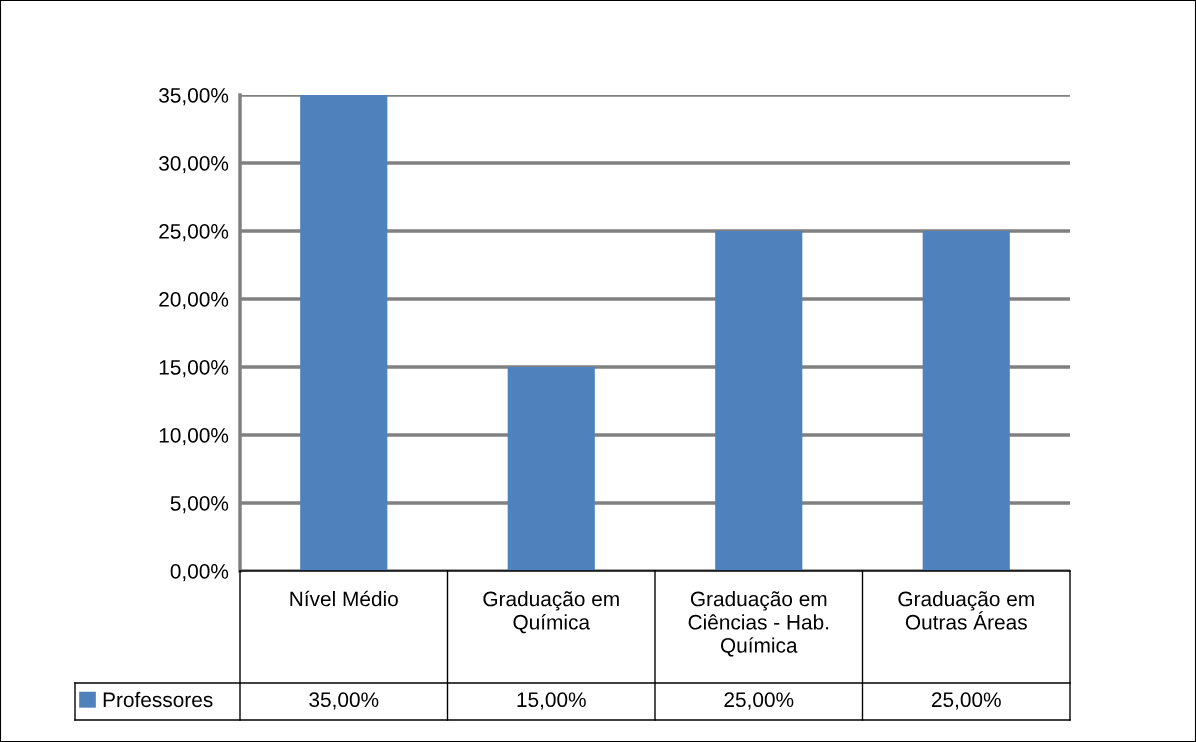 The height and width of the screenshot is (742, 1196). I want to click on legend-label: Professores, so click(158, 699).